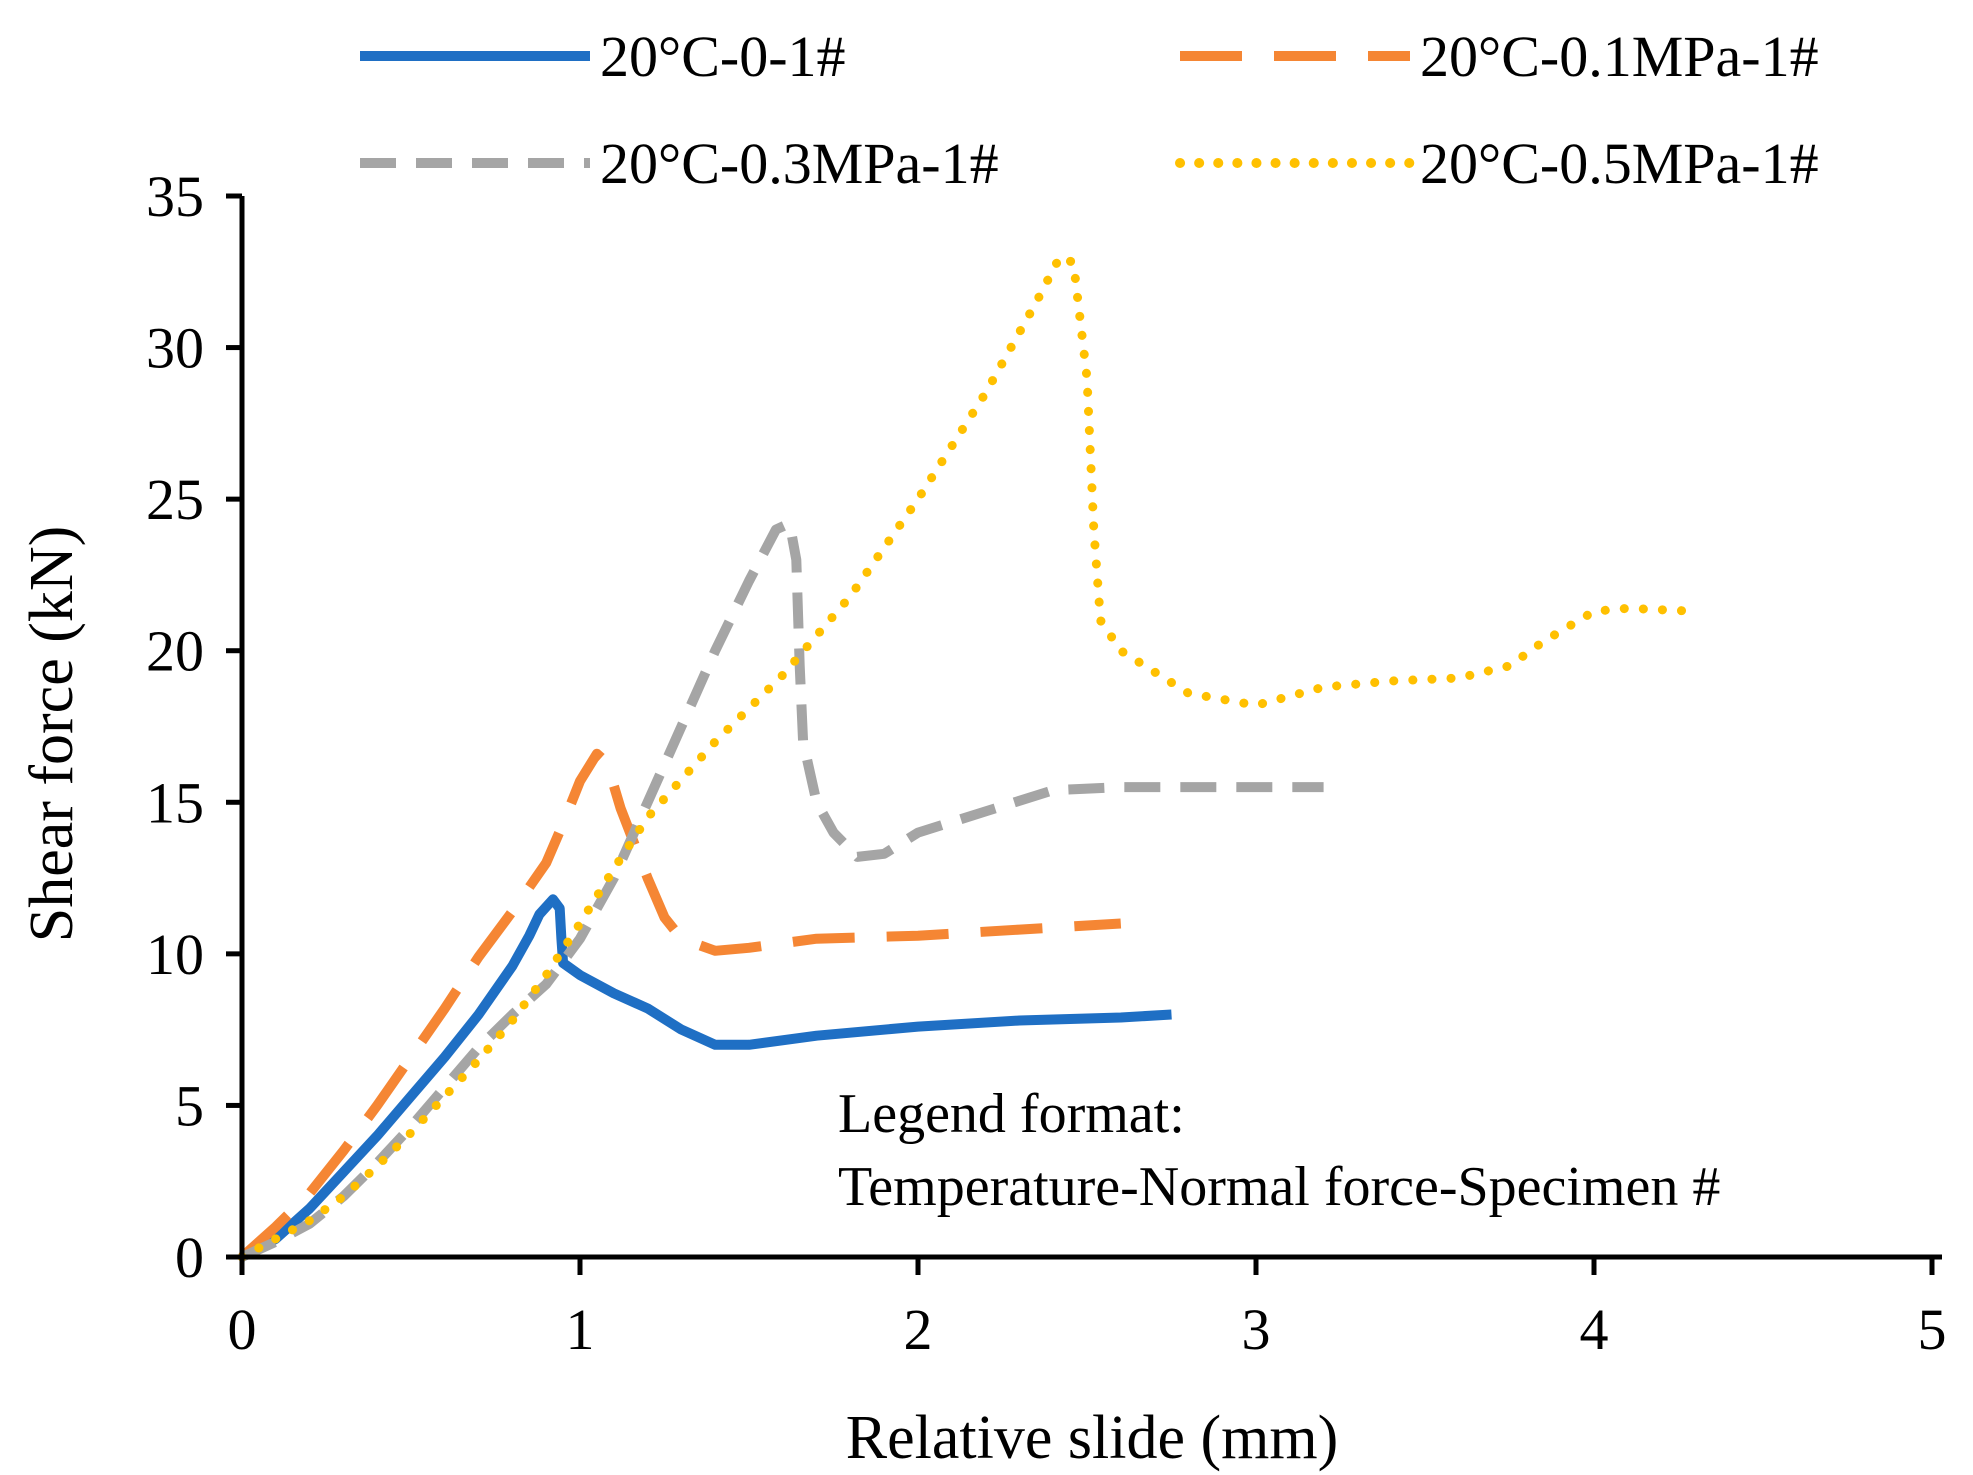 This screenshot has width=1973, height=1475. I want to click on y-tick-label: 35, so click(175, 196).